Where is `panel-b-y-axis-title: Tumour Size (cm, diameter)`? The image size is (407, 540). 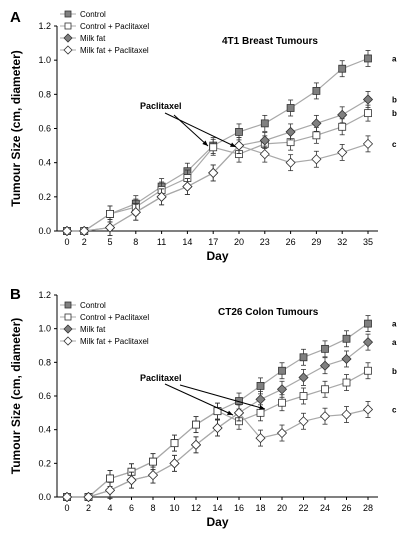 panel-b-y-axis-title: Tumour Size (cm, diameter) is located at coordinates (16, 396).